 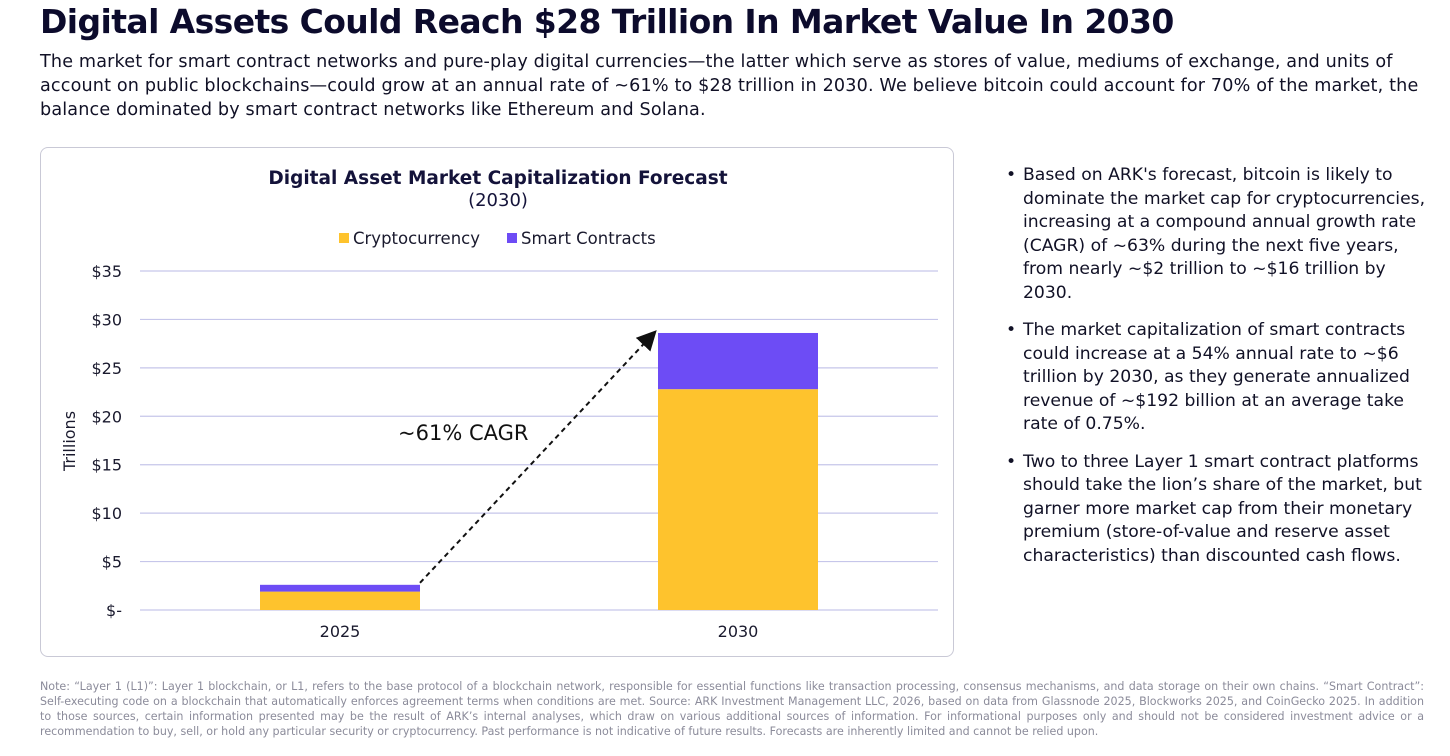 I want to click on x-tick-label: 2025, so click(x=340, y=631).